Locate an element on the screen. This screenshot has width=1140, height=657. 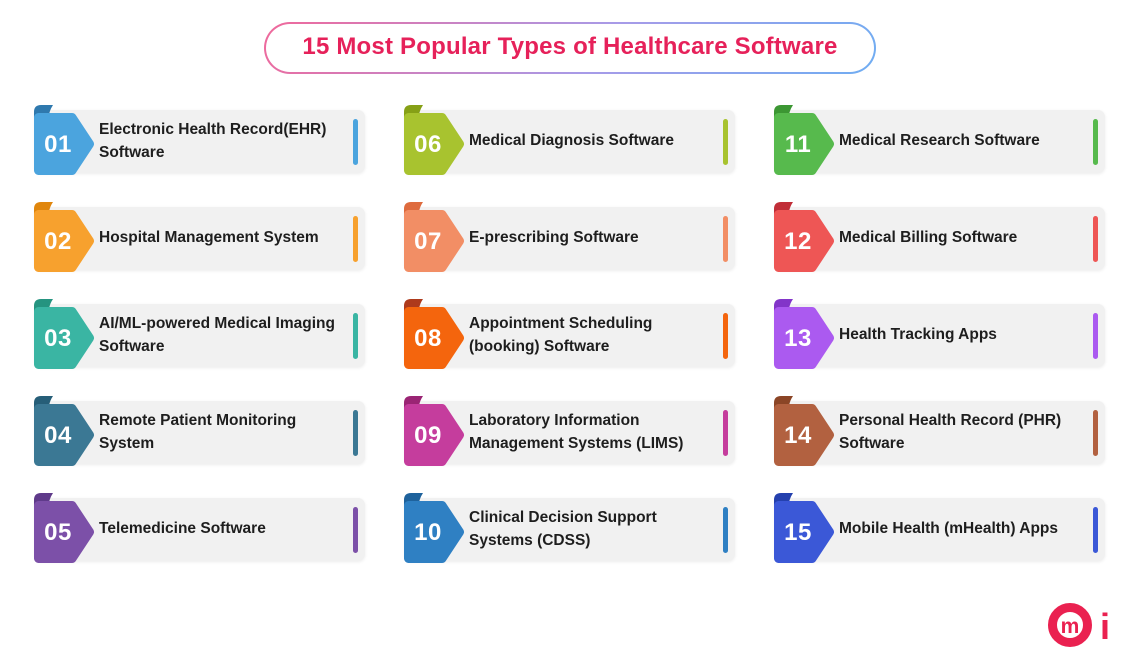
item-number-badge: 05 is located at coordinates (64, 528).